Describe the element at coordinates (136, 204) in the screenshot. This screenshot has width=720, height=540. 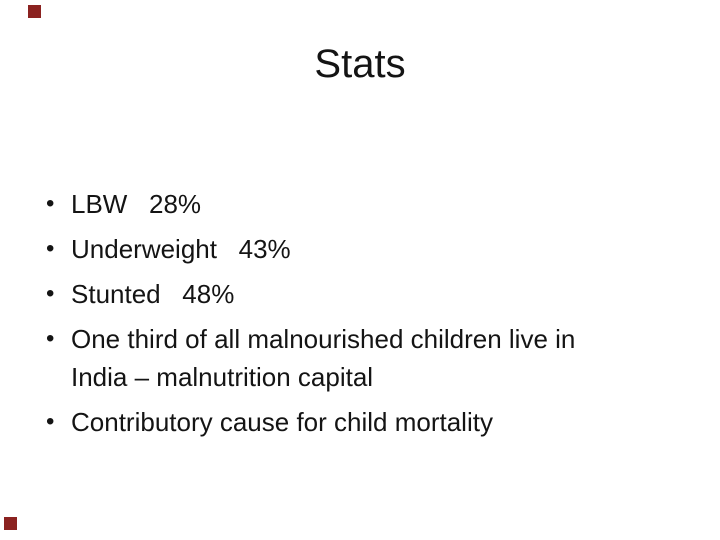
I see `bullet-text: LBW 28%` at that location.